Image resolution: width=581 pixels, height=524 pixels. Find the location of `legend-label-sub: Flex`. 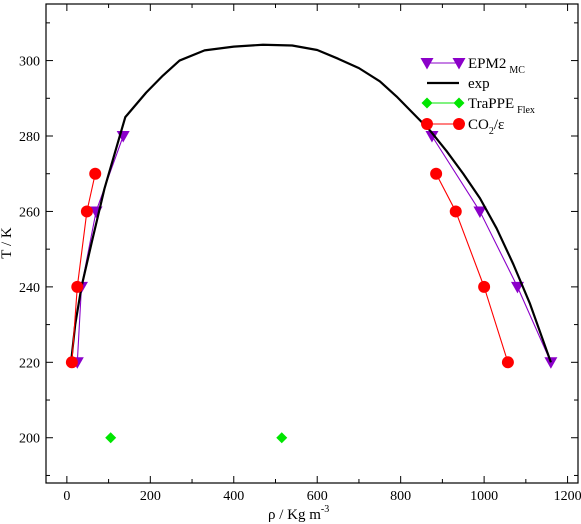

legend-label-sub: Flex is located at coordinates (526, 110).